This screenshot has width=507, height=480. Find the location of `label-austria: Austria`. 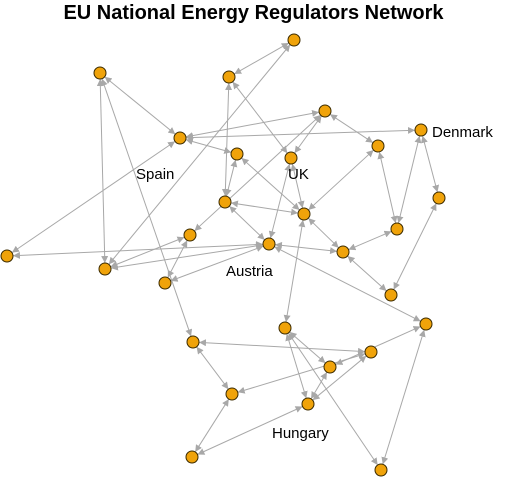

label-austria: Austria is located at coordinates (249, 271).